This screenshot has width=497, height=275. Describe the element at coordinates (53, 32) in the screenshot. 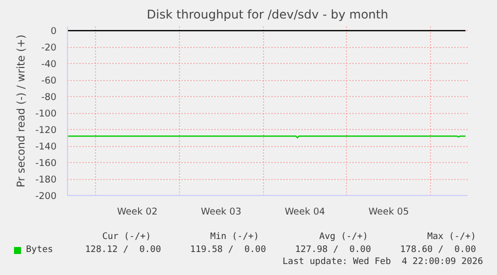

I see `y-tick-label: 0` at that location.